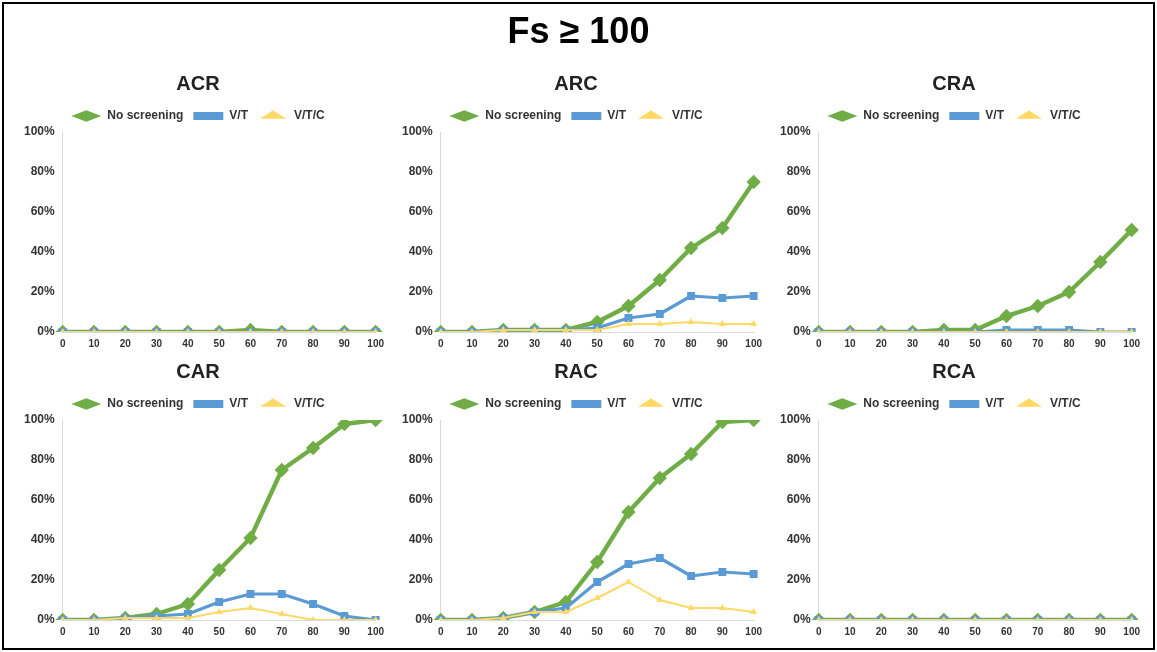 The width and height of the screenshot is (1157, 652). I want to click on y-tick-label: 20%, so click(799, 291).